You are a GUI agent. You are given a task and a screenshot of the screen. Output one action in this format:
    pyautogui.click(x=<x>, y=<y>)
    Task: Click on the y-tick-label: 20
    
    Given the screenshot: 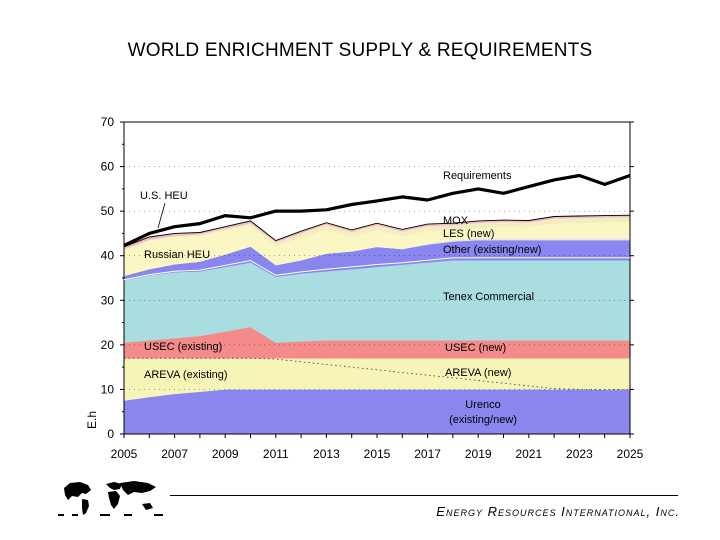 What is the action you would take?
    pyautogui.click(x=108, y=345)
    